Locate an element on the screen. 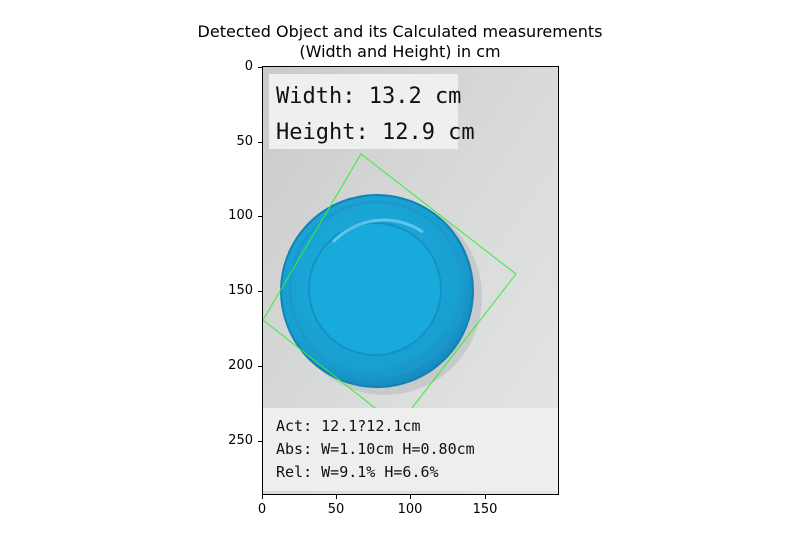 The width and height of the screenshot is (800, 556). y-tick-label: 0 is located at coordinates (248, 66).